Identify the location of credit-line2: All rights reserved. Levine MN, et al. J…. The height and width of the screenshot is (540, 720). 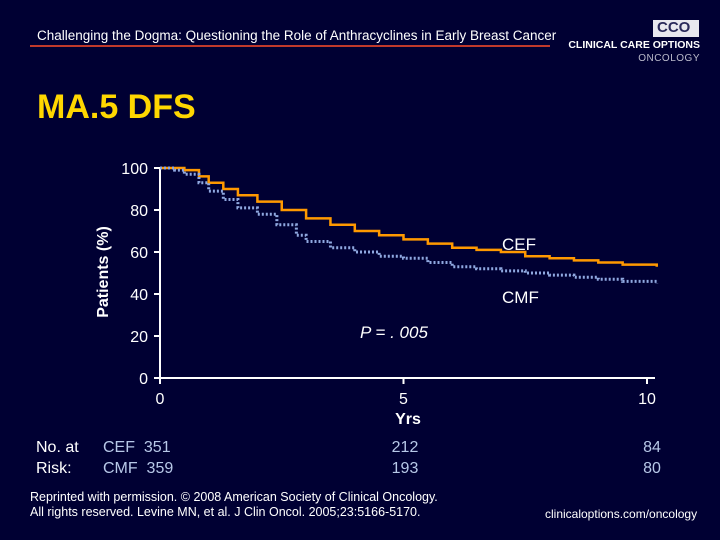
(225, 512).